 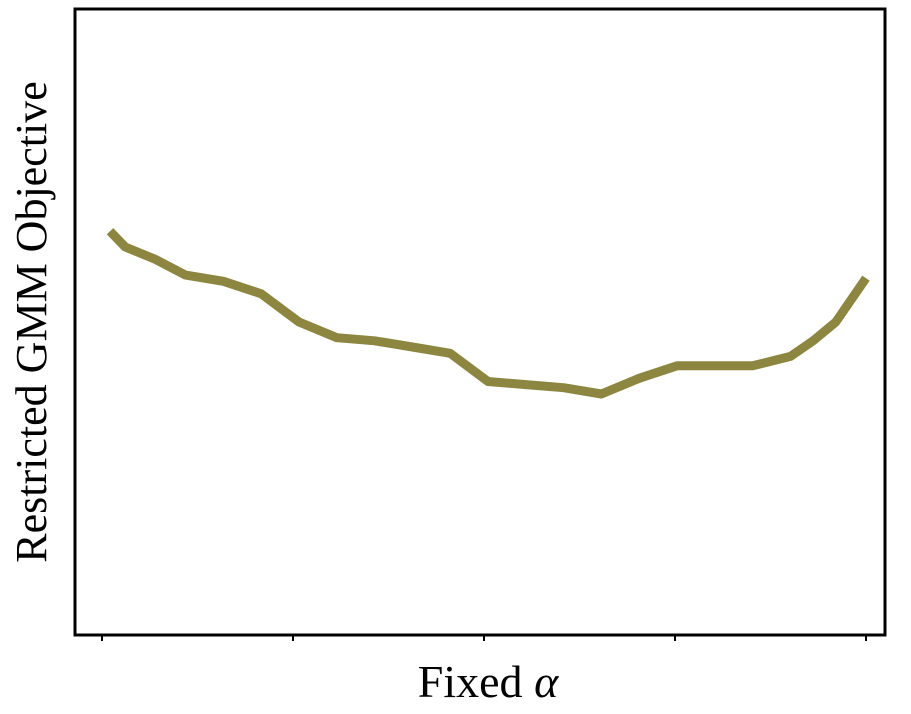 What do you see at coordinates (488, 681) in the screenshot?
I see `x-axis-label: Fixed α` at bounding box center [488, 681].